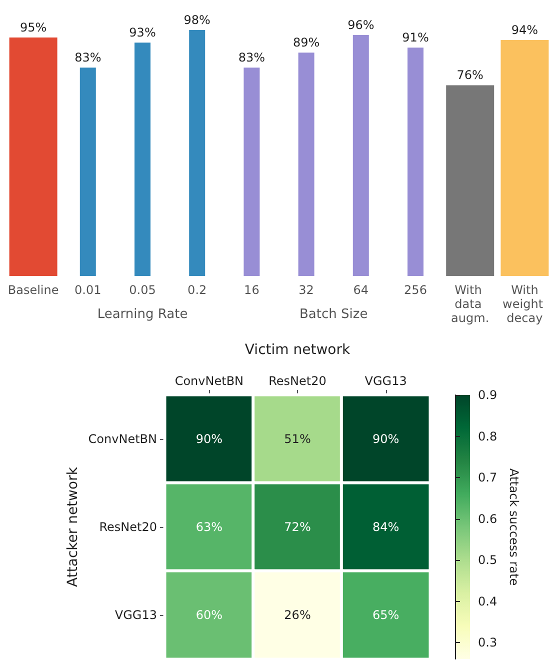 The width and height of the screenshot is (556, 663). I want to click on data-label: 60%, so click(209, 615).